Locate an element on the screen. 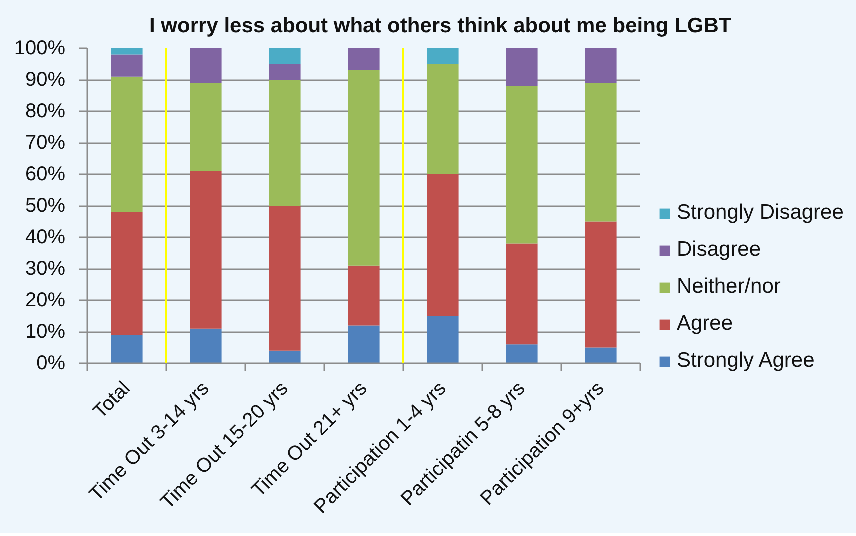 The width and height of the screenshot is (856, 536). y-tick-label: 0% is located at coordinates (51, 363).